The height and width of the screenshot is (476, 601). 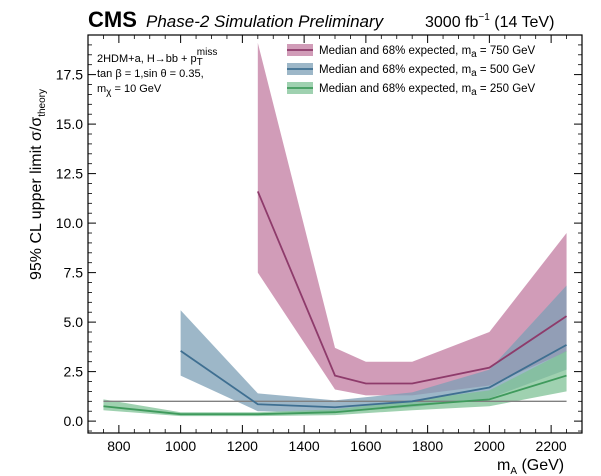 I want to click on y-tick-label: 17.5, so click(x=69, y=75).